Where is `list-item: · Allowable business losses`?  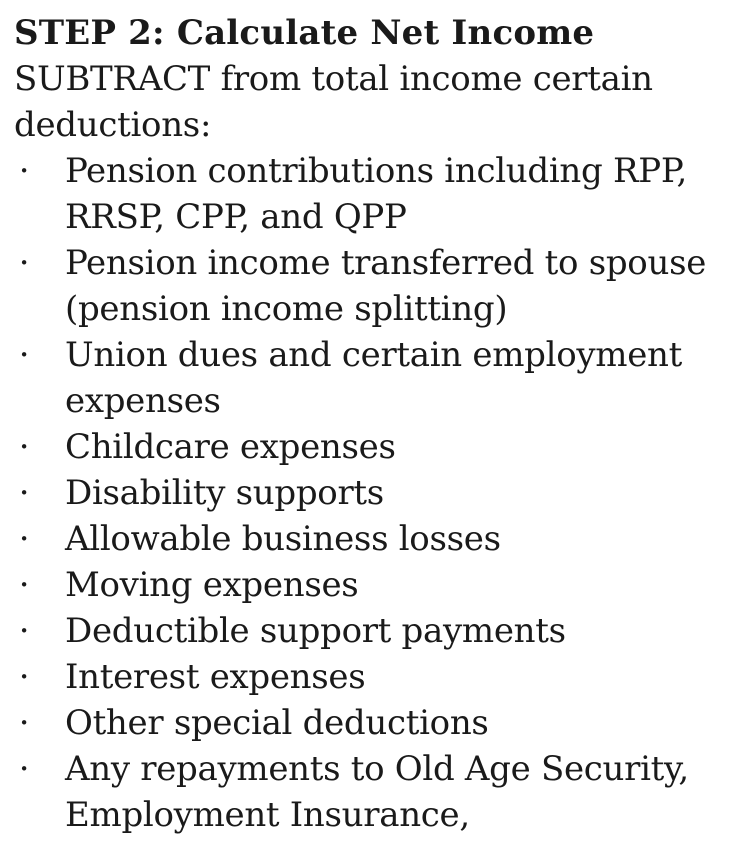 list-item: · Allowable business losses is located at coordinates (378, 539).